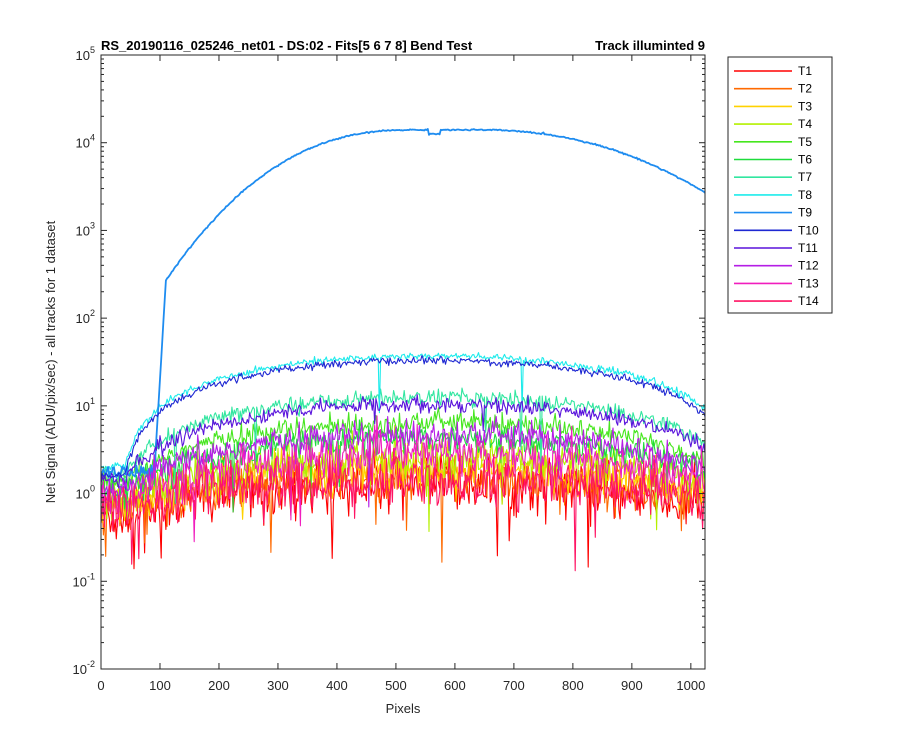 The height and width of the screenshot is (755, 900). I want to click on legend-label-t1: T1, so click(805, 71).